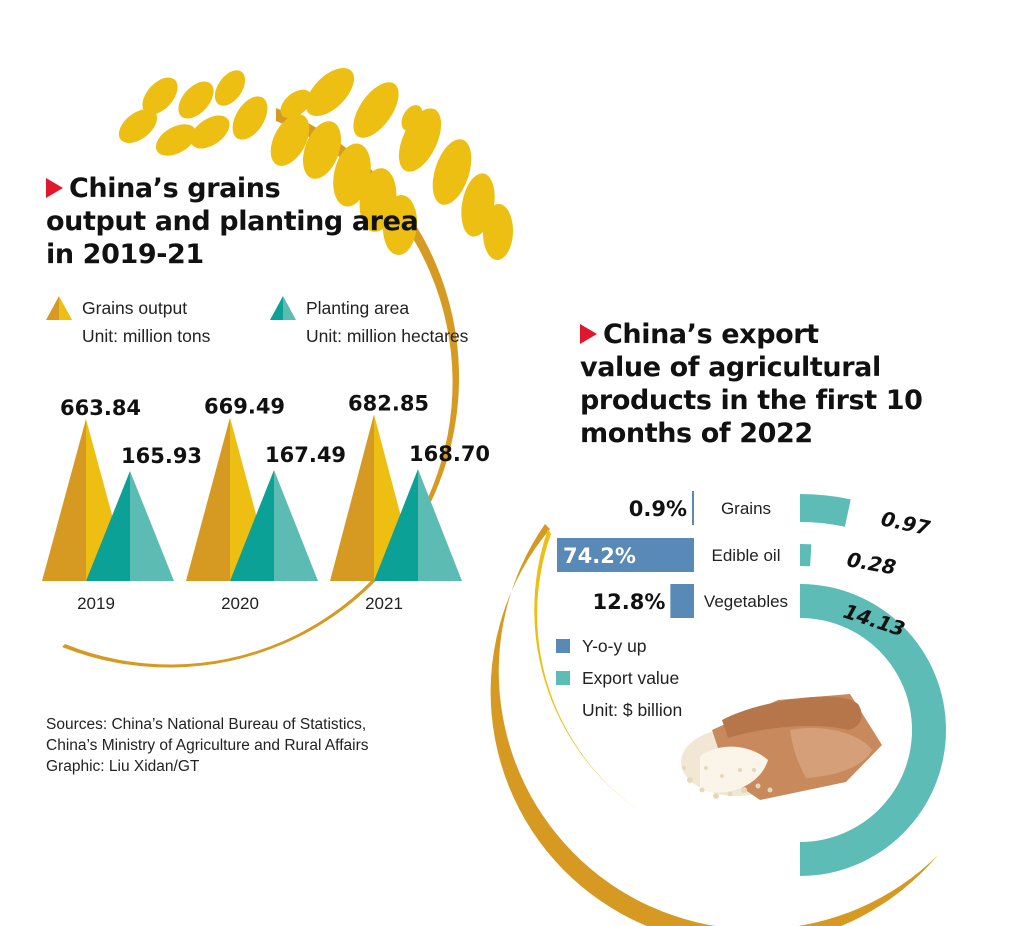 Image resolution: width=1014 pixels, height=926 pixels. What do you see at coordinates (305, 455) in the screenshot?
I see `label-planting-area-2020: 167.49` at bounding box center [305, 455].